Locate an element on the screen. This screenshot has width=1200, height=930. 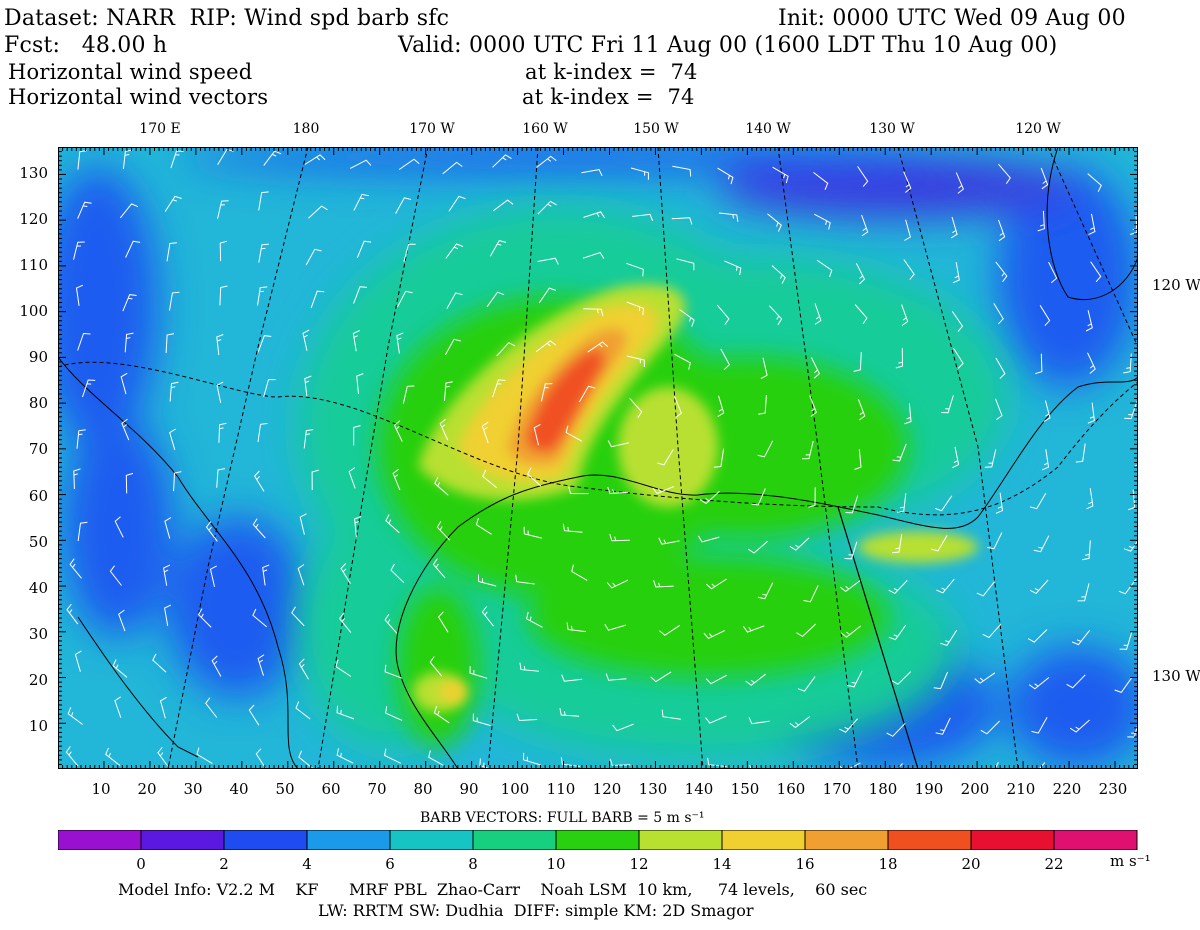
top-lon-label: 160 W is located at coordinates (545, 129).